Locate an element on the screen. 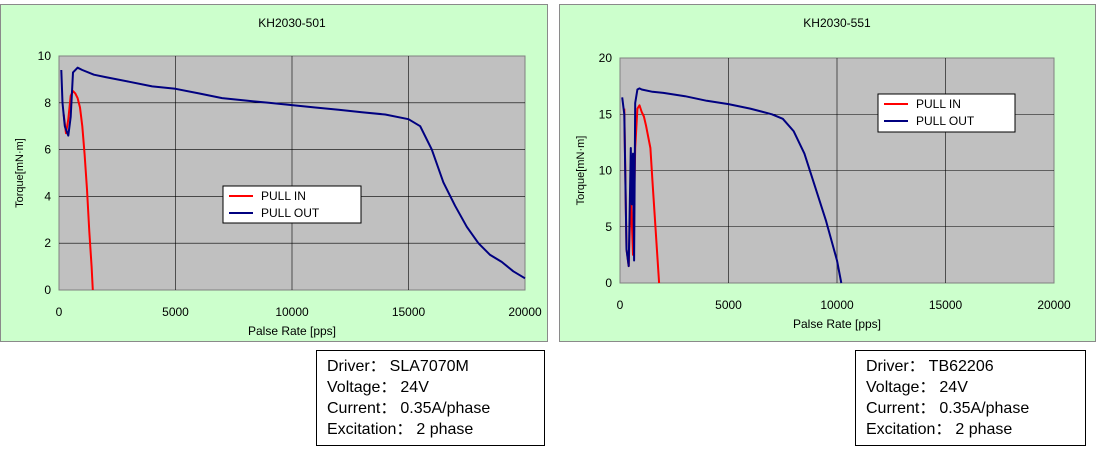  y-tick-label: 20 is located at coordinates (606, 58).